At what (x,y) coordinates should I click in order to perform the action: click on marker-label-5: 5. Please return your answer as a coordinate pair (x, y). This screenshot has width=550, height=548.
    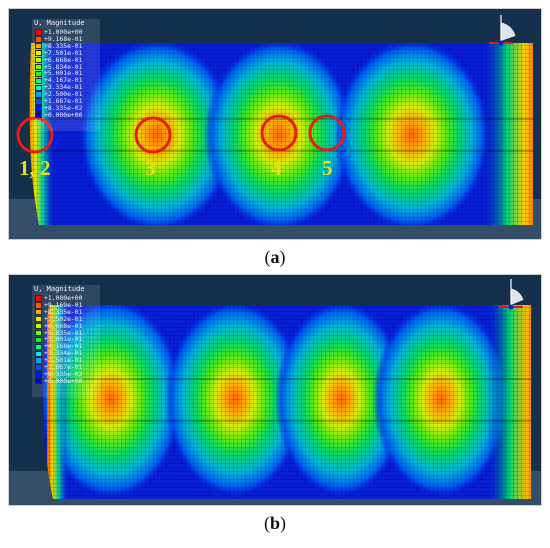
    Looking at the image, I should click on (327, 168).